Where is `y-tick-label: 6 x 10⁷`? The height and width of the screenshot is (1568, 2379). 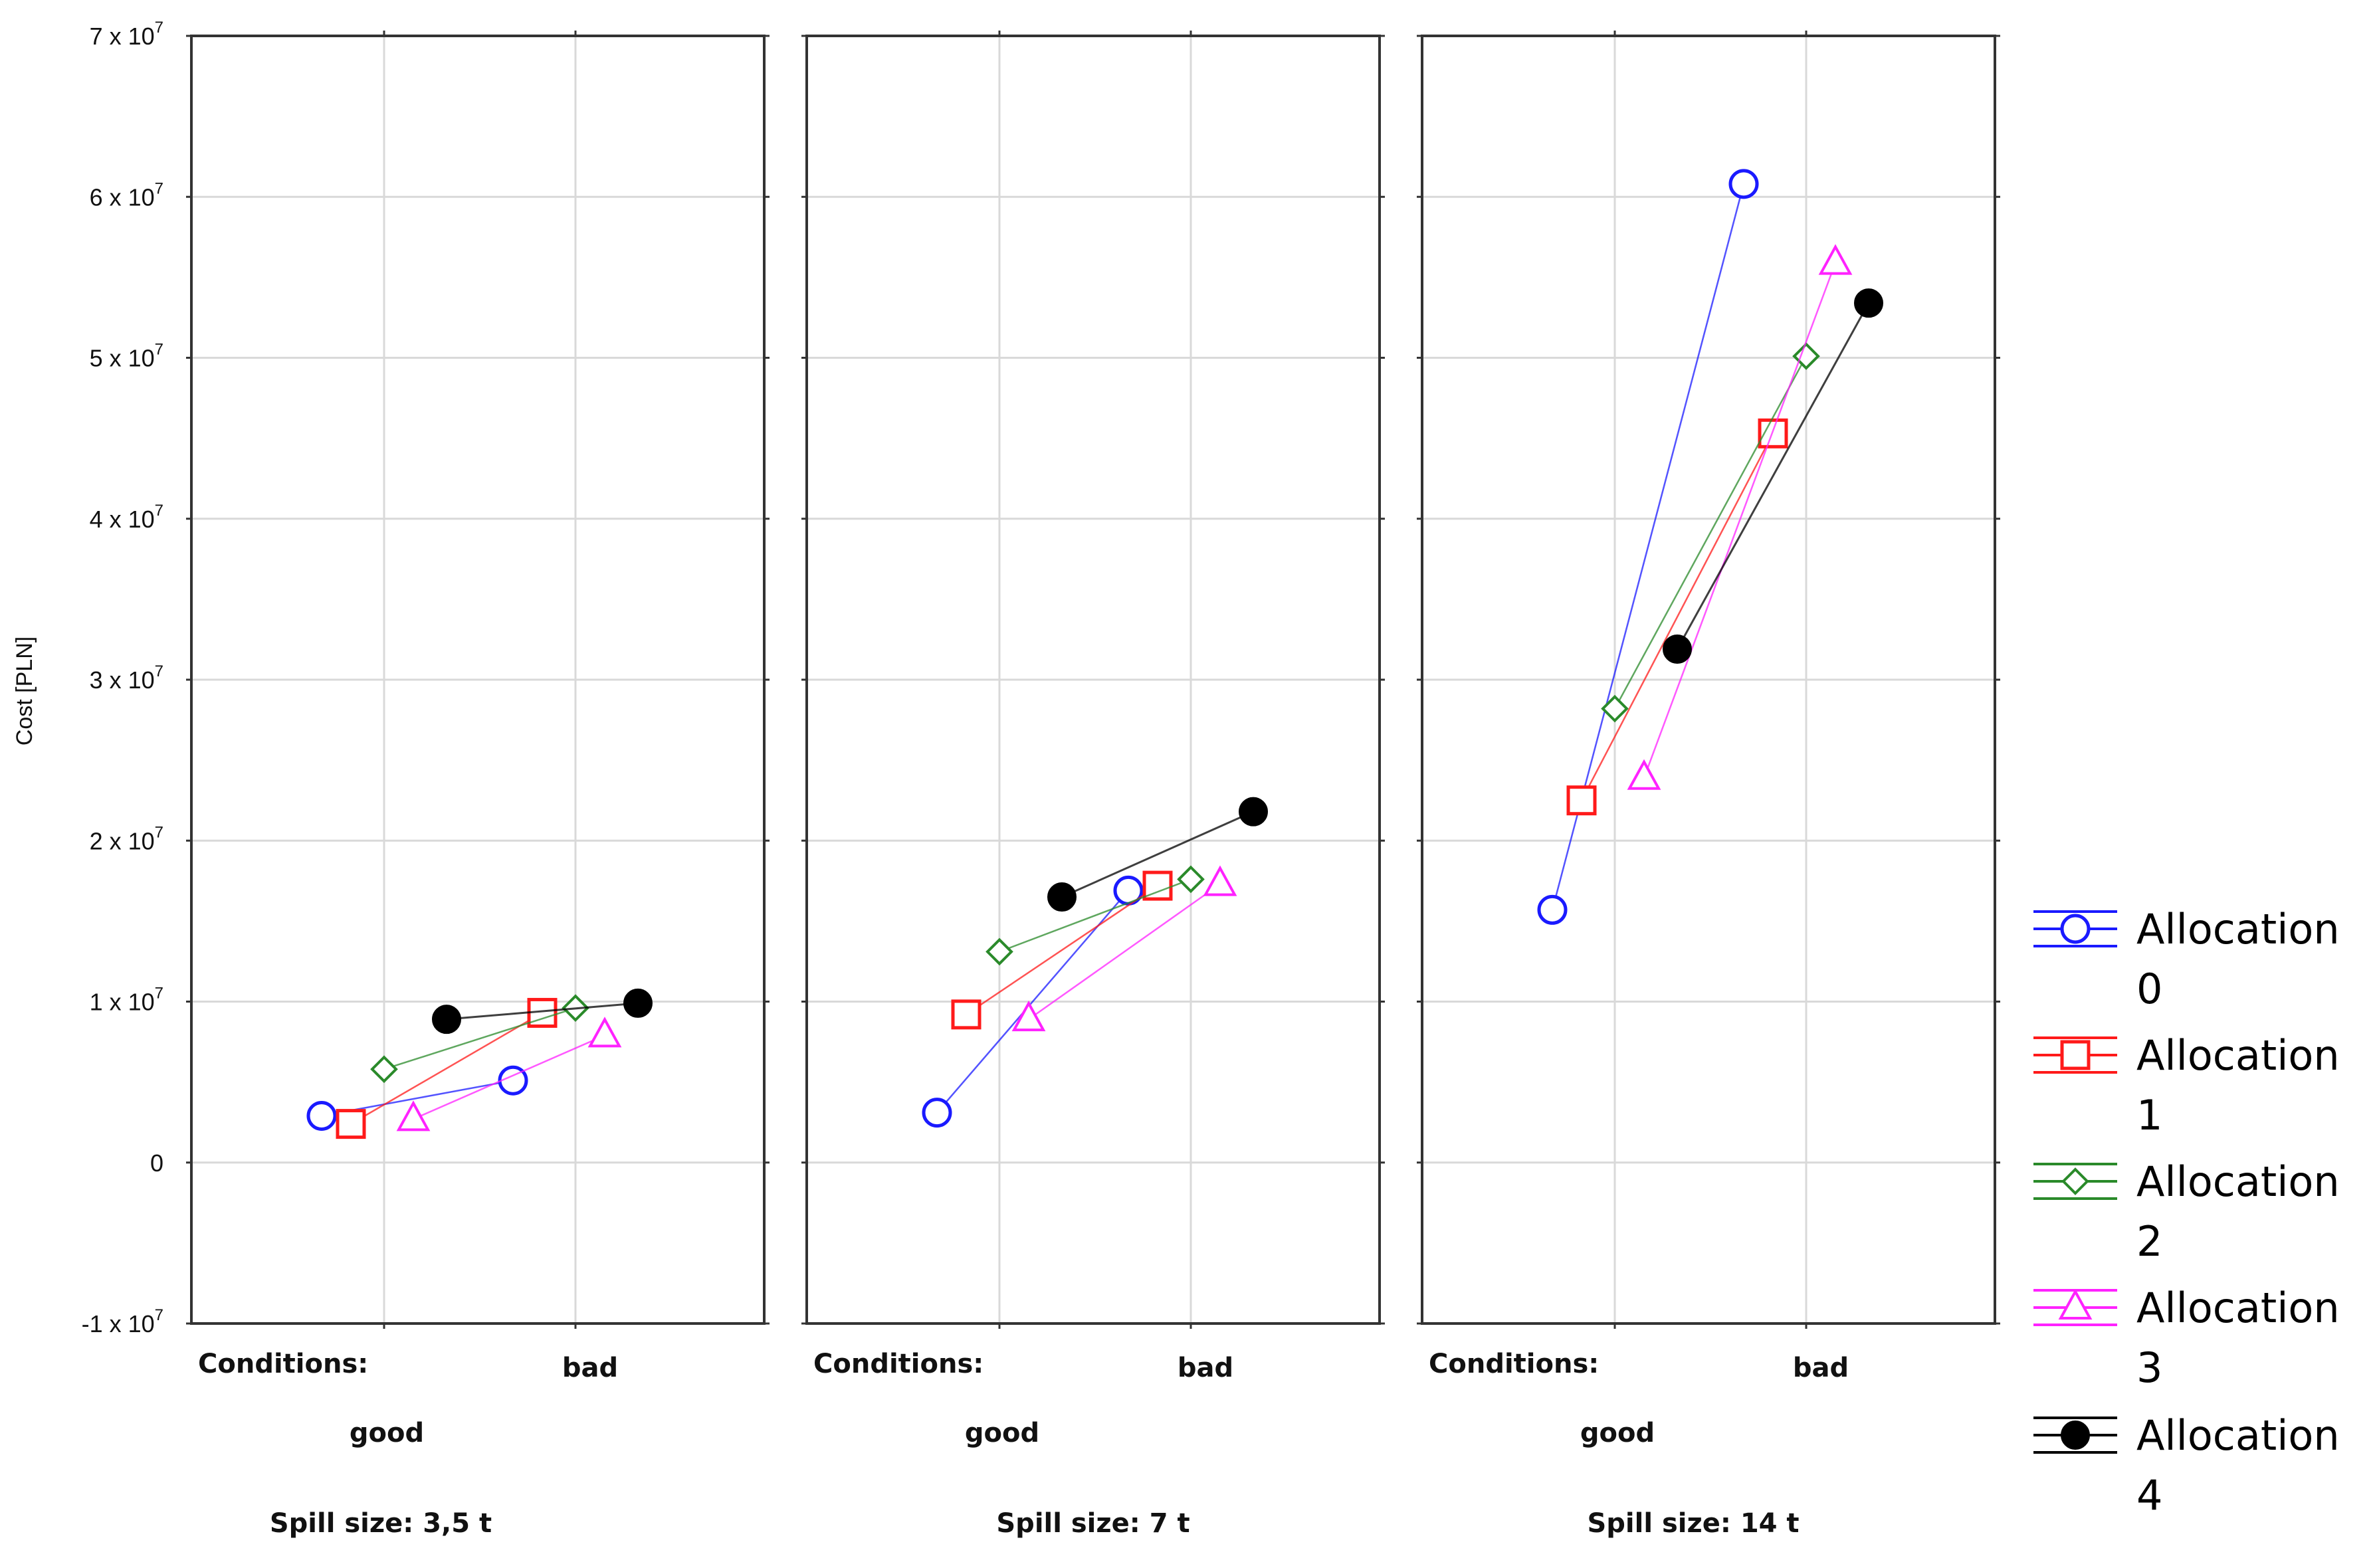
y-tick-label: 6 x 10⁷ is located at coordinates (126, 195).